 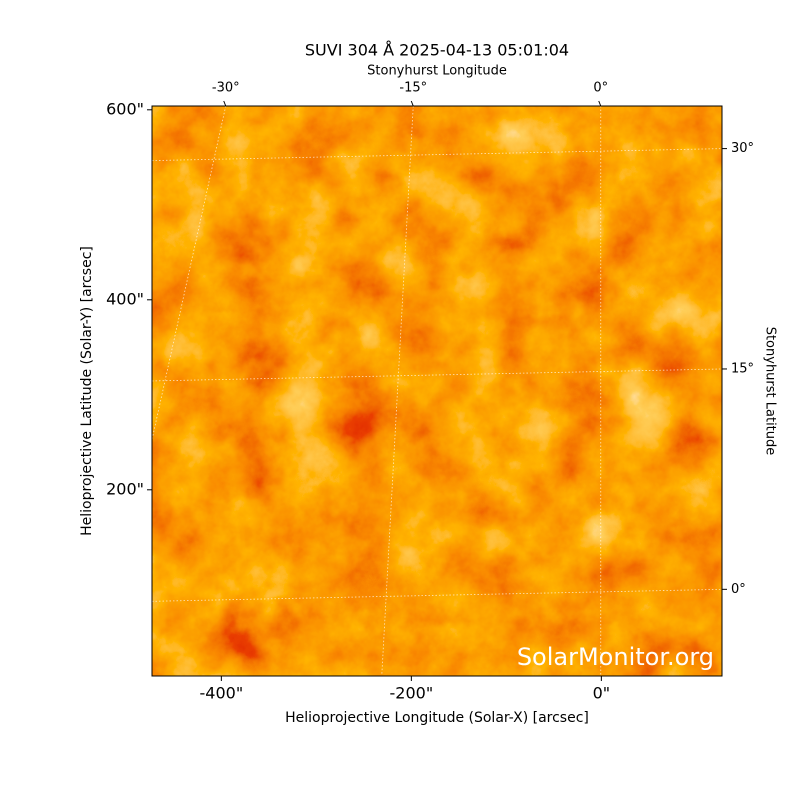 I want to click on top-tick-label: -30°, so click(x=226, y=88).